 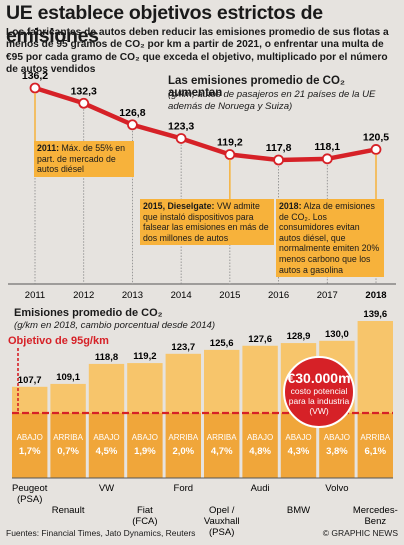 I want to click on data-label: 117,8, so click(x=279, y=148).